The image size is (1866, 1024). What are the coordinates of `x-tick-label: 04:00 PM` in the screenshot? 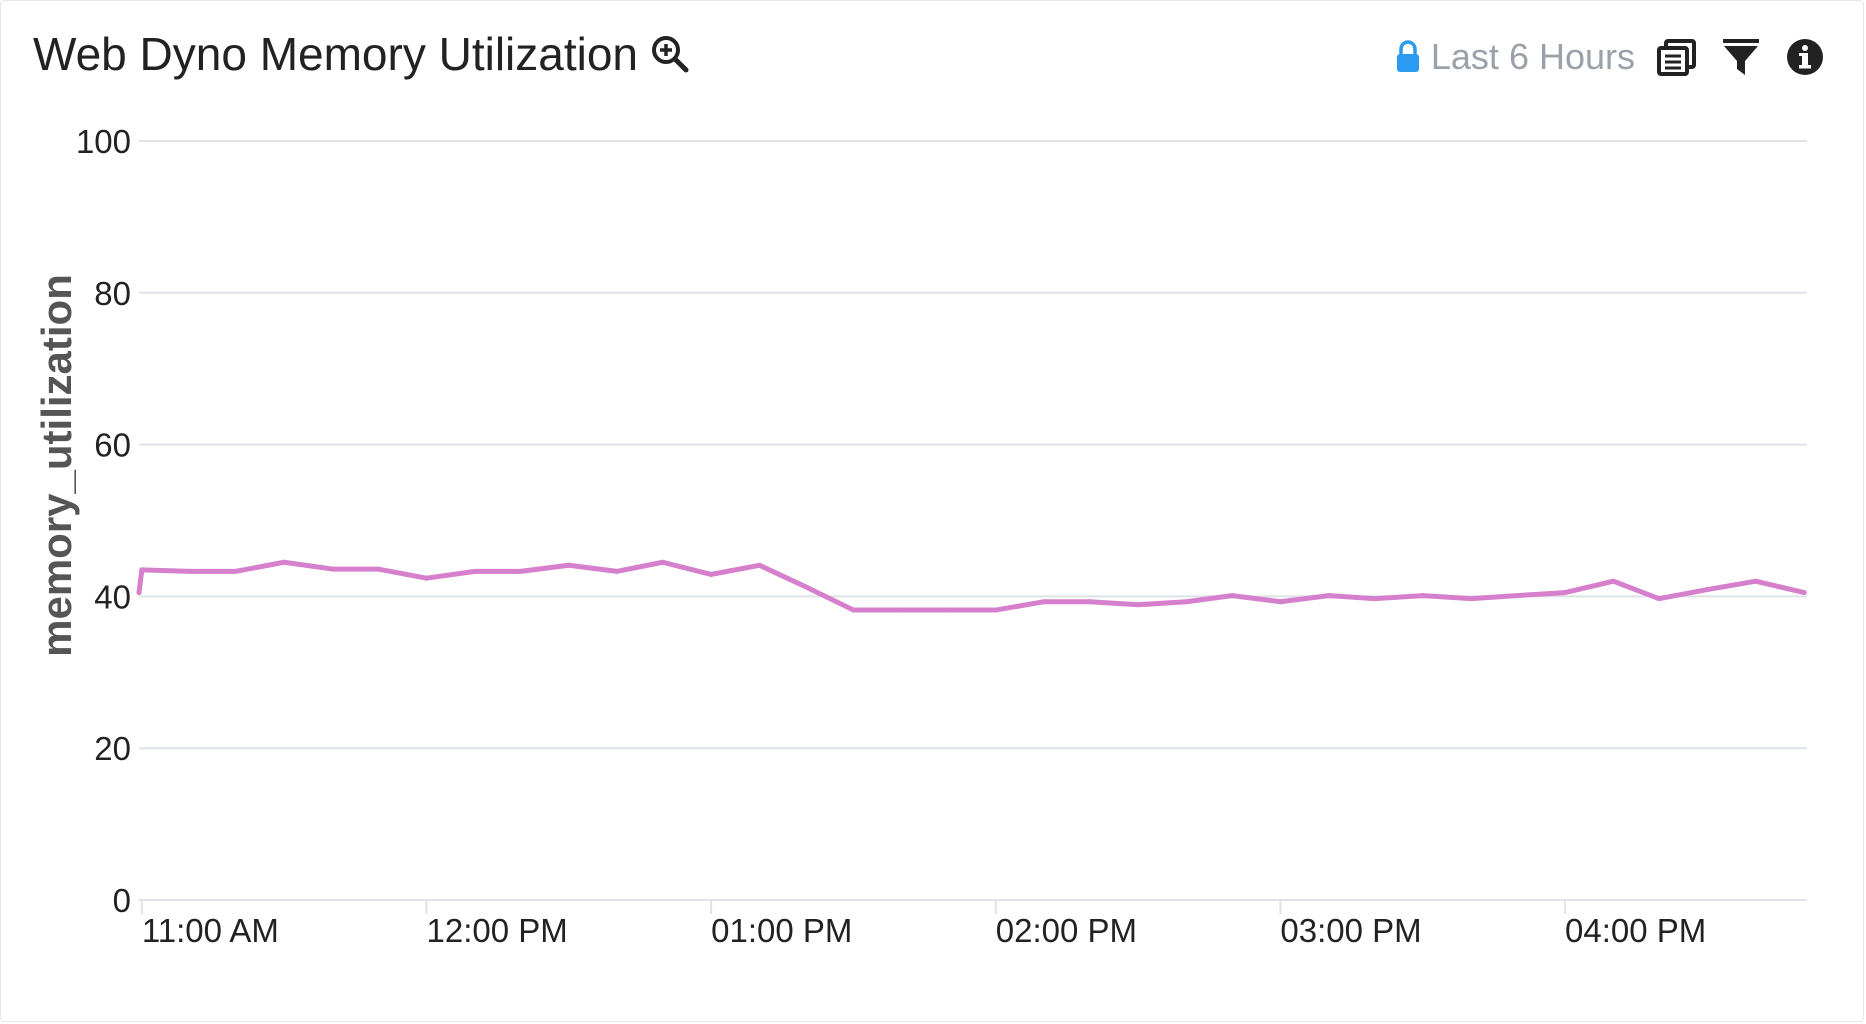 It's located at (1635, 930).